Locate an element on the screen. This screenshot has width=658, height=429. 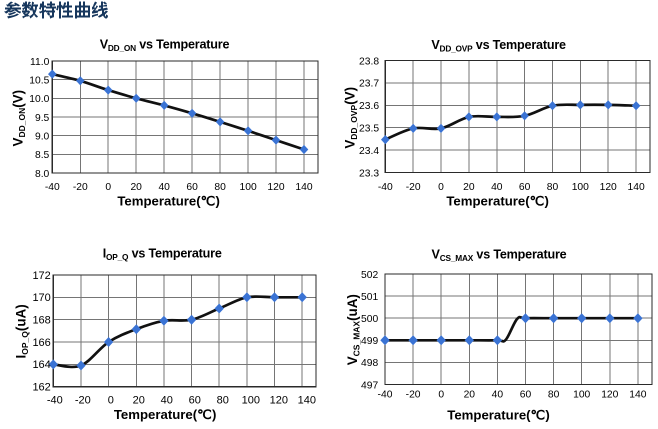
svg-text: 11.0 is located at coordinates (40, 62).